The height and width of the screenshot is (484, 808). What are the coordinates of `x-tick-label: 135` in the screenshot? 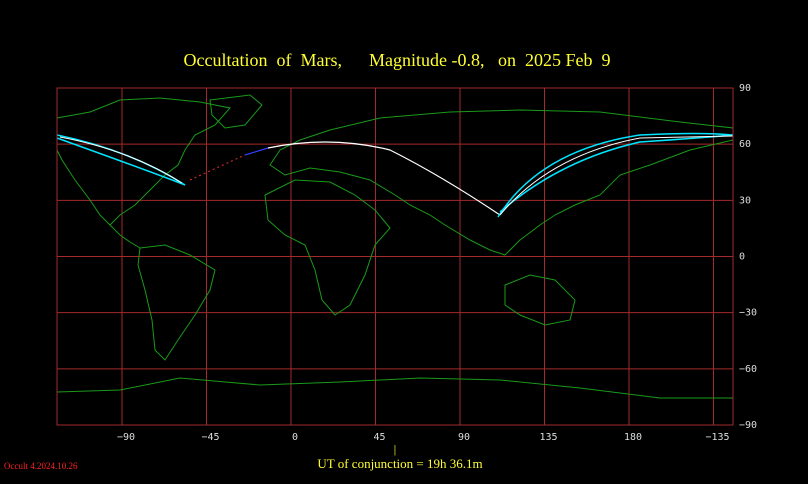 It's located at (548, 437).